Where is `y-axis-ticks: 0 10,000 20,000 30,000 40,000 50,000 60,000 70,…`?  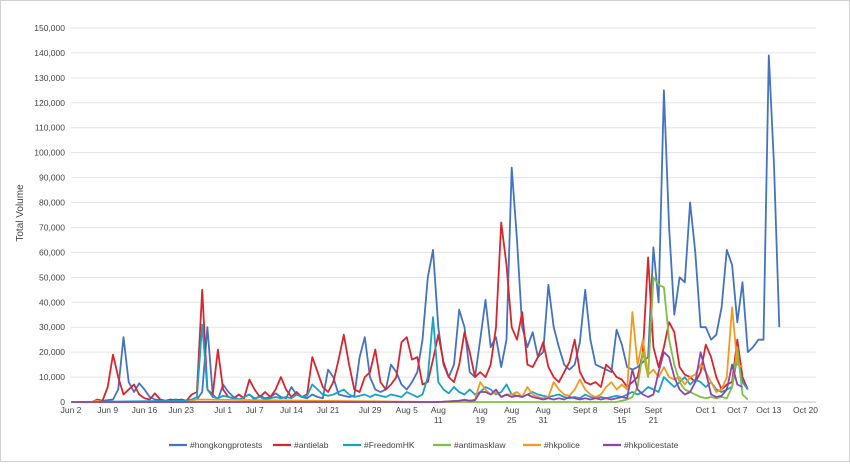
y-axis-ticks: 0 10,000 20,000 30,000 40,000 50,000 60,000 70,… is located at coordinates (49, 215).